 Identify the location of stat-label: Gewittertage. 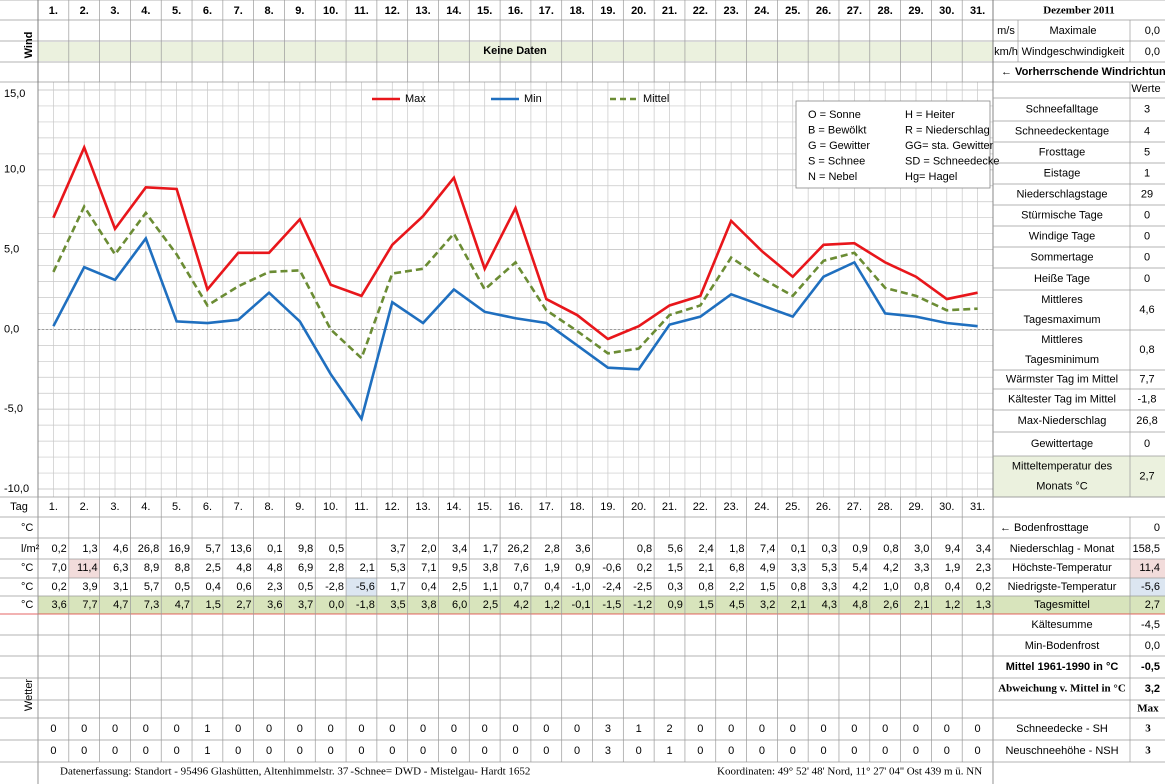
(1062, 444).